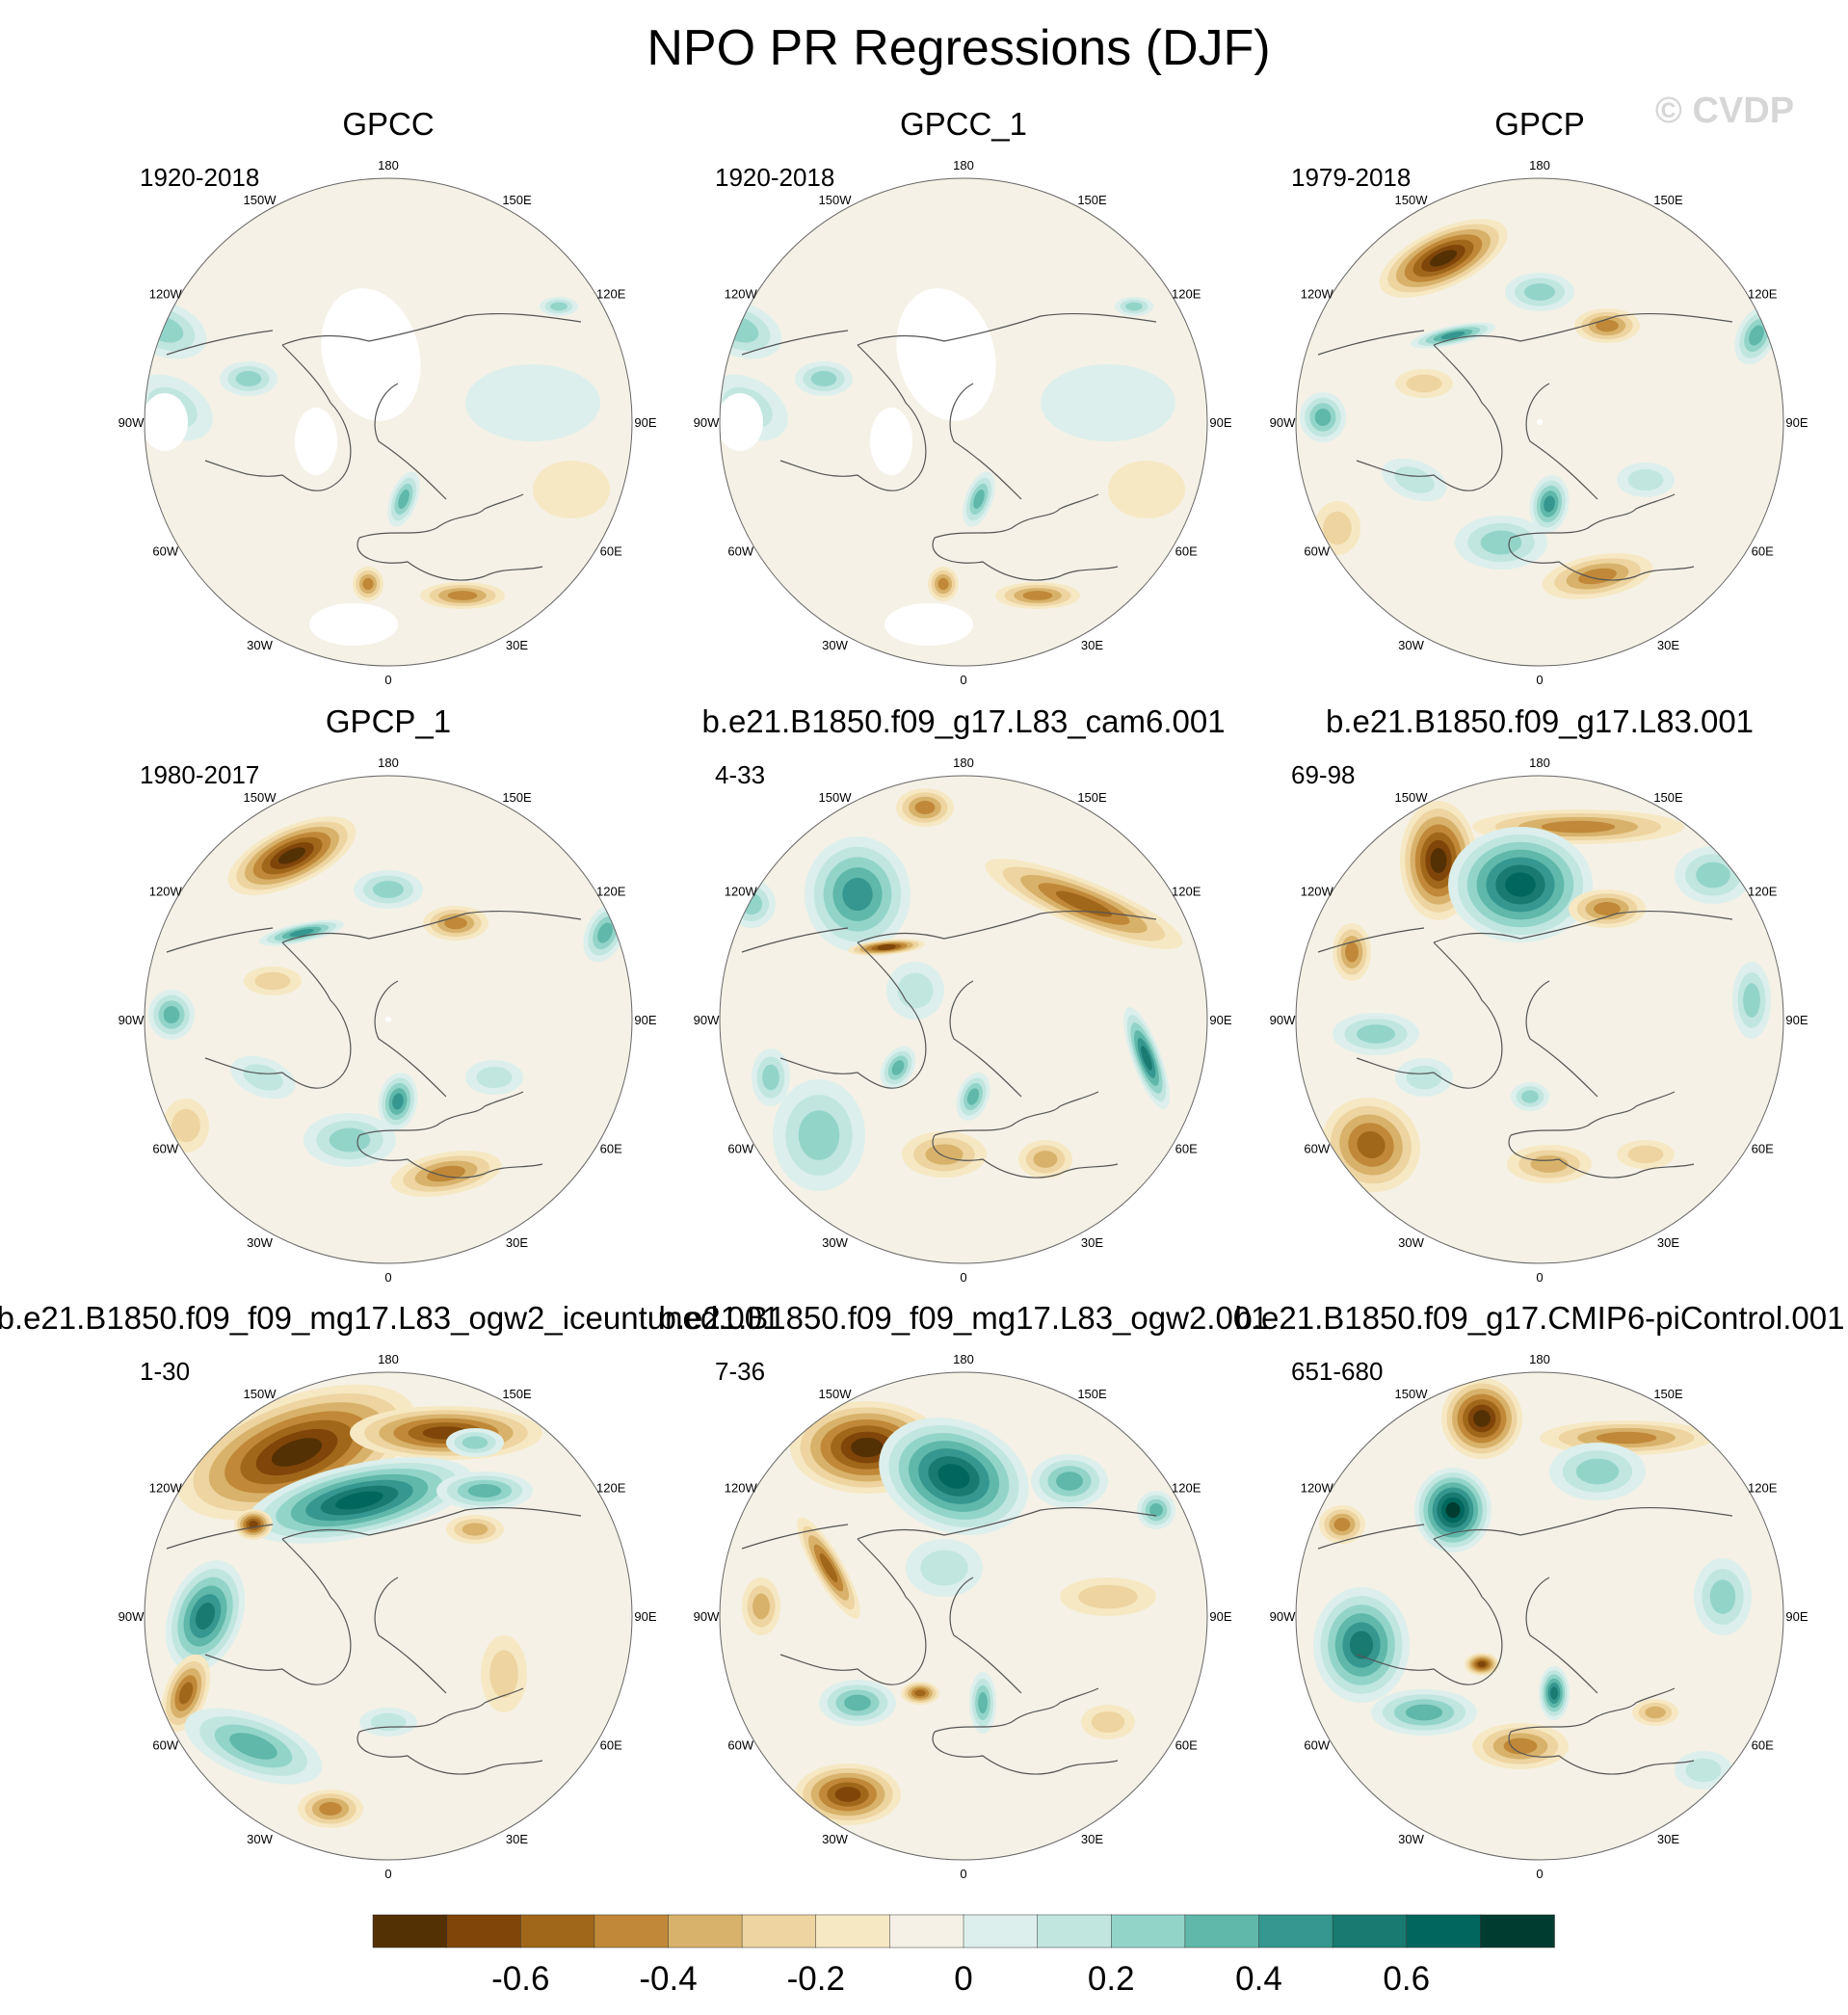  What do you see at coordinates (963, 1979) in the screenshot?
I see `colorbar-tick-label: 0` at bounding box center [963, 1979].